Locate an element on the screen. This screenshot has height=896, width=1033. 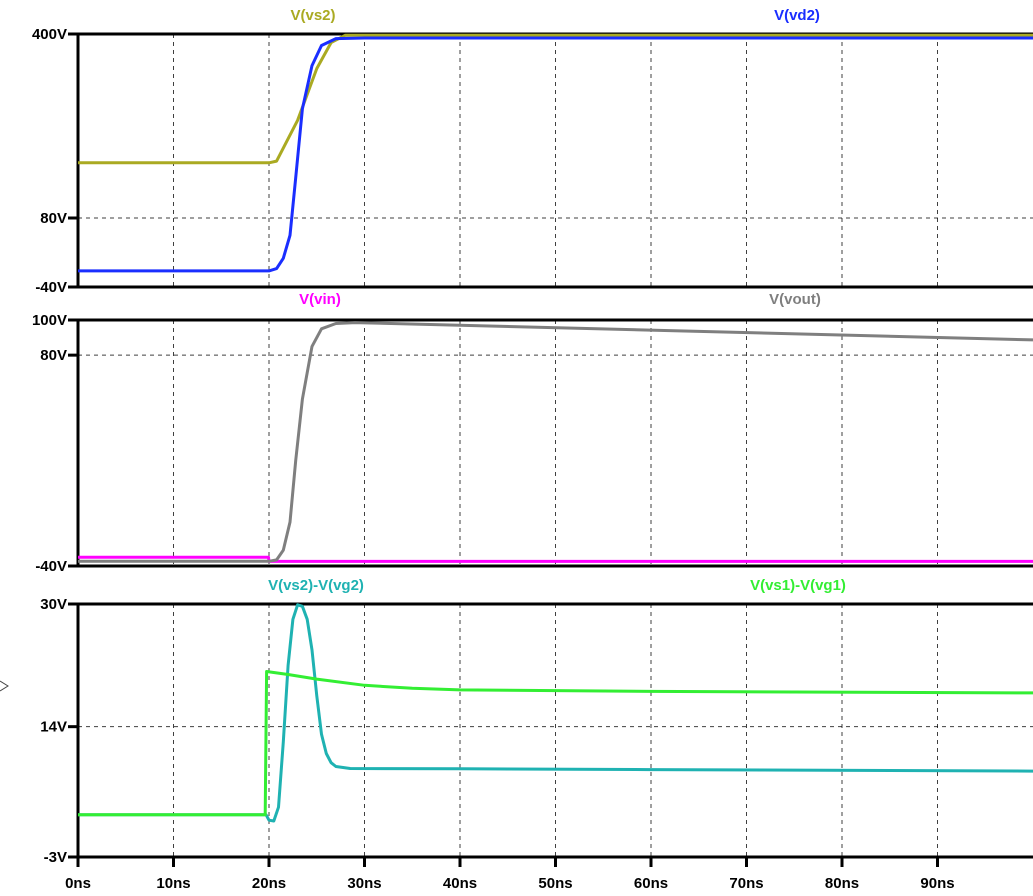
trace-label: V(vd2) is located at coordinates (797, 15).